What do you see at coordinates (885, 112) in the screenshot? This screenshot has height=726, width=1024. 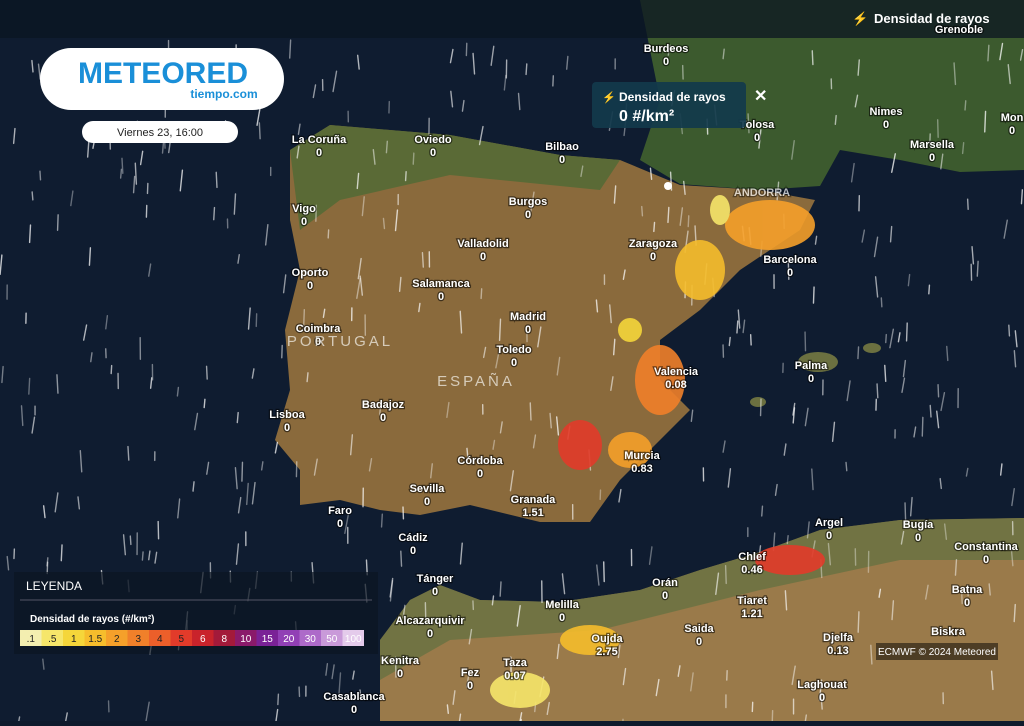 I see `city-name: Nimes` at bounding box center [885, 112].